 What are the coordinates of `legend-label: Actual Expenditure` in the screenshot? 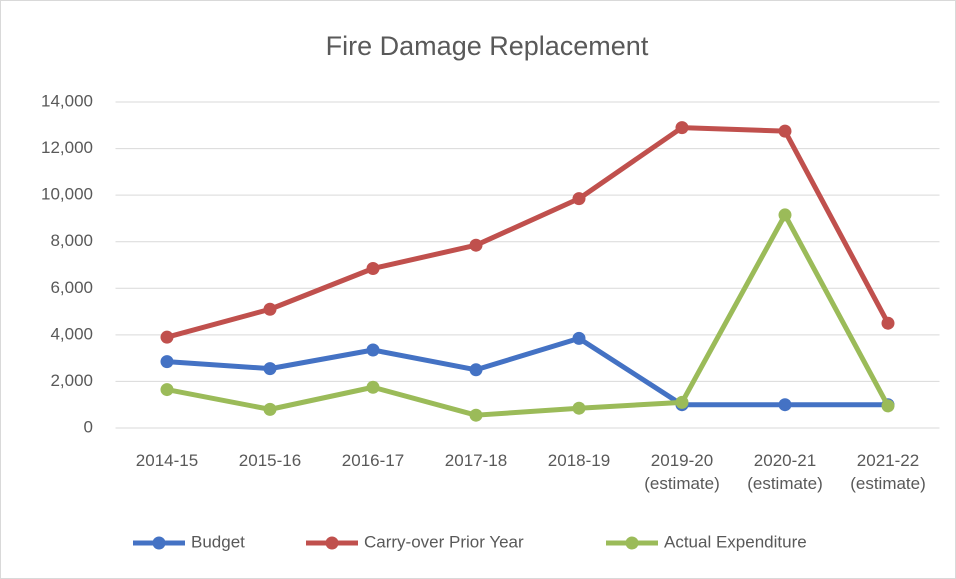 It's located at (735, 541).